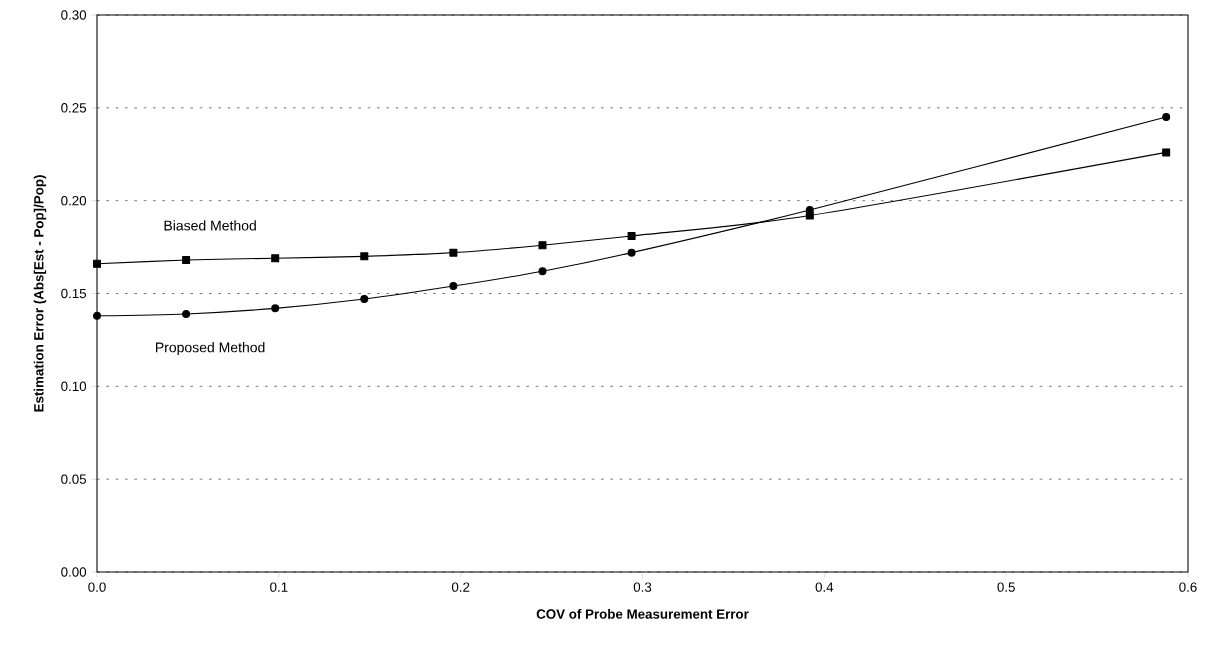 This screenshot has width=1212, height=659. What do you see at coordinates (1006, 587) in the screenshot?
I see `x-tick-label: 0.5` at bounding box center [1006, 587].